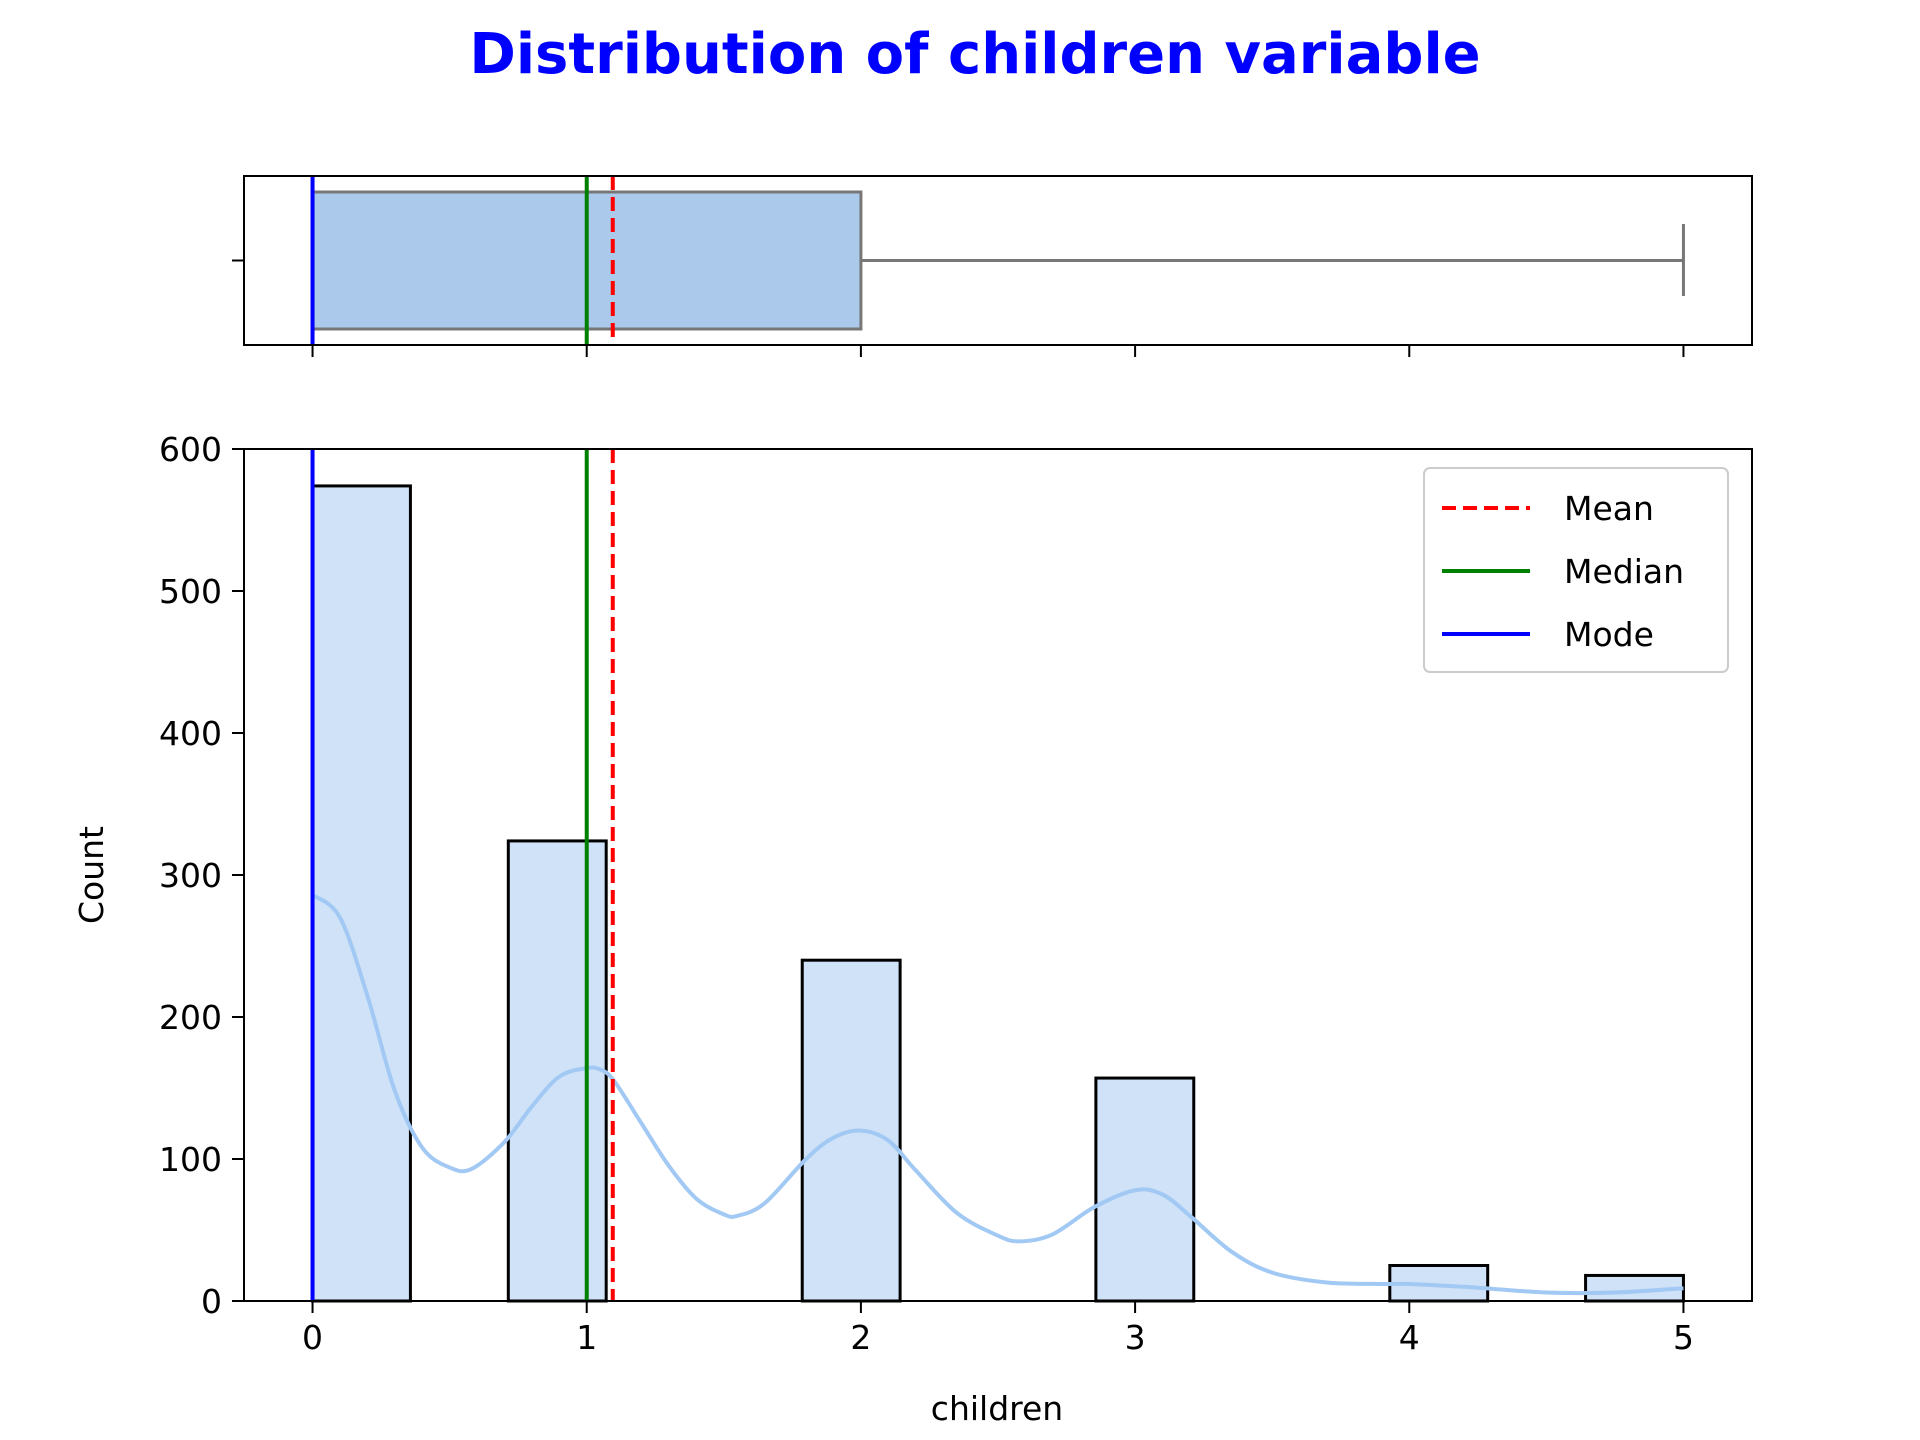 The width and height of the screenshot is (1920, 1440). I want to click on x-axis-label: children, so click(997, 1408).